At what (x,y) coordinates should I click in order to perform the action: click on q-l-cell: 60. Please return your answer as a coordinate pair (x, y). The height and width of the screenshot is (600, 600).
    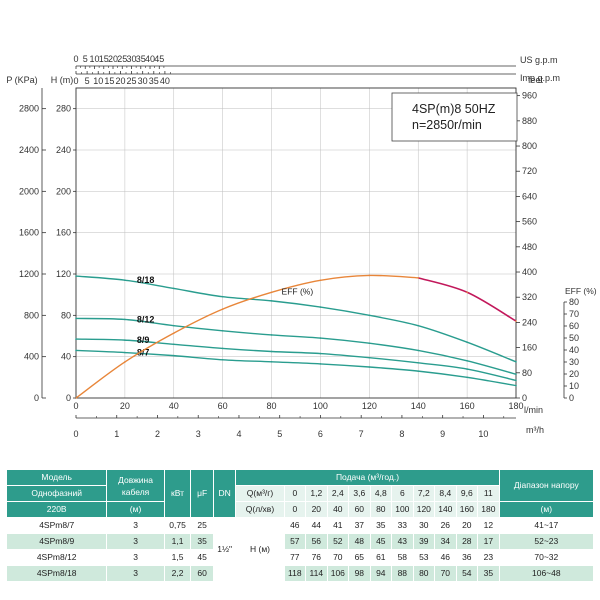
    Looking at the image, I should click on (359, 509).